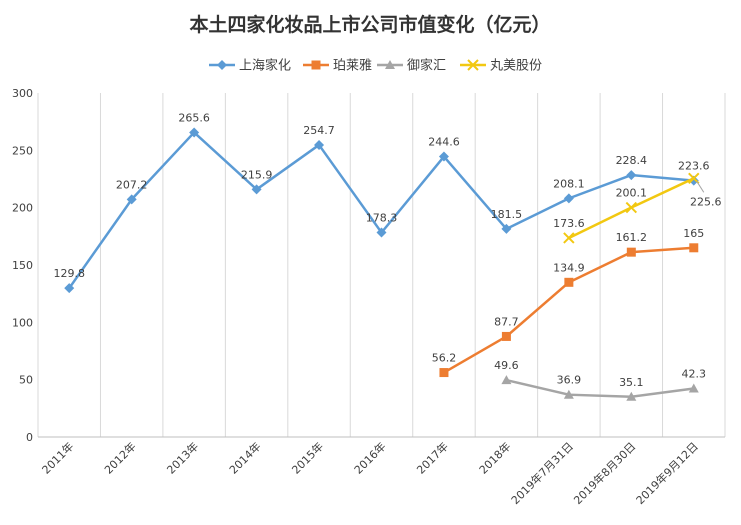 The height and width of the screenshot is (525, 741). Describe the element at coordinates (700, 187) in the screenshot. I see `series-4-leader-line` at that location.